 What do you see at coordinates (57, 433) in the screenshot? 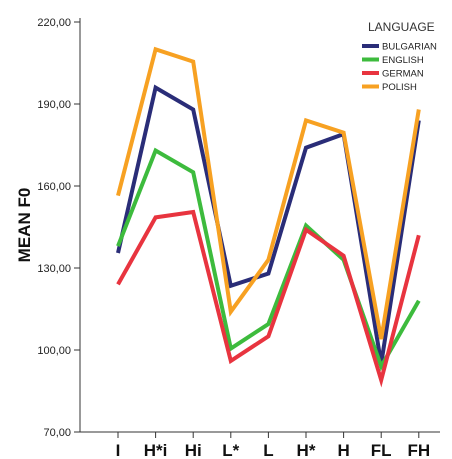
I see `y-tick-label: 70,00` at bounding box center [57, 433].